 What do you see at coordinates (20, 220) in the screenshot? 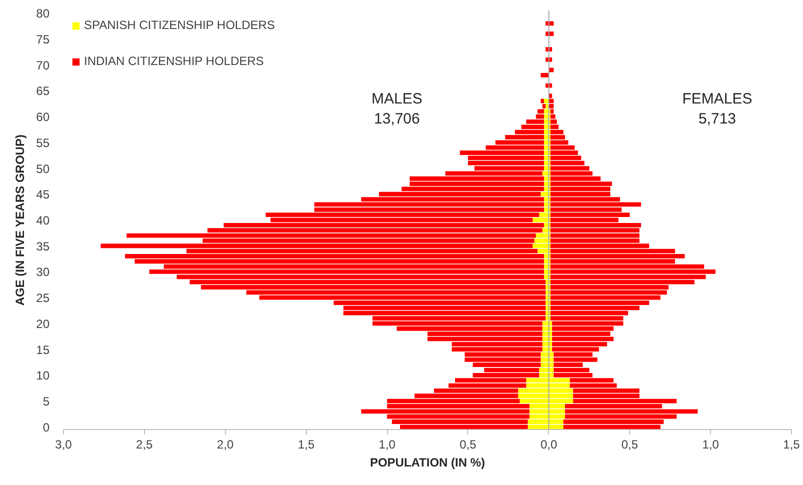
I see `y-axis-title: AGE (IN FIVE YEARS GROUP)` at bounding box center [20, 220].